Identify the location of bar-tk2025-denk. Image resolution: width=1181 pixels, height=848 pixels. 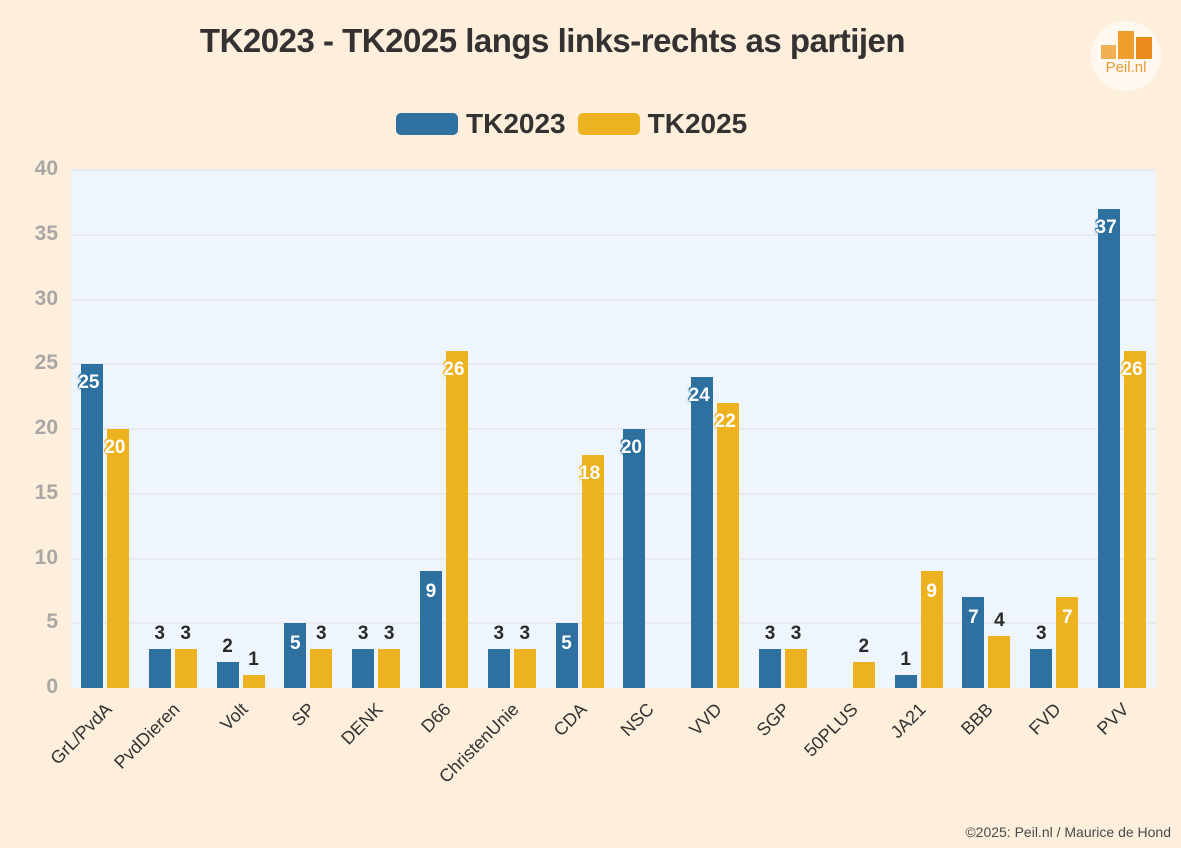
(389, 668).